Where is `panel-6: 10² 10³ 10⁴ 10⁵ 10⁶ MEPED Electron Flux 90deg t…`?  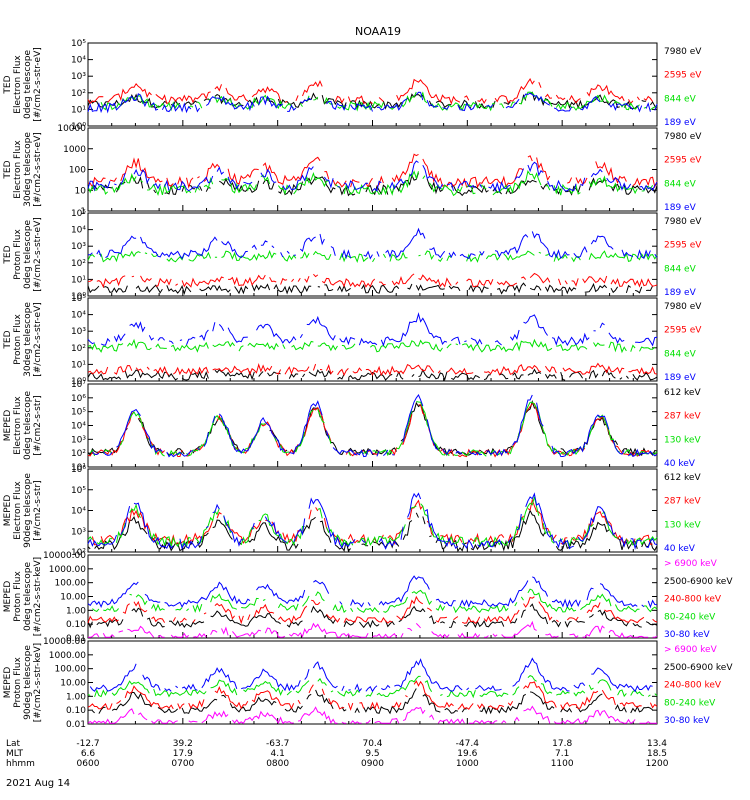
panel-6: 10² 10³ 10⁴ 10⁵ 10⁶ MEPED Electron Flux 90deg t… is located at coordinates (352, 511).